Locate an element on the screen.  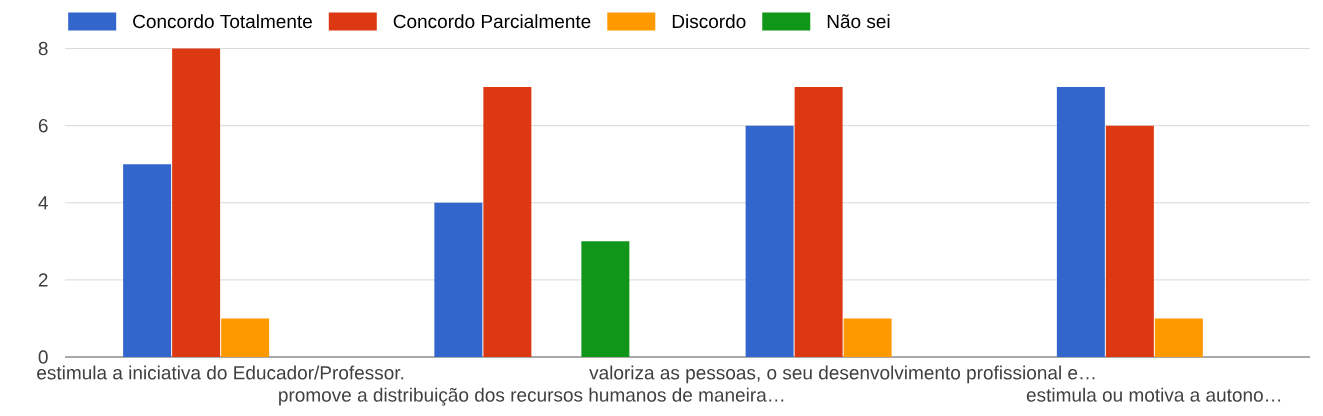
legend-label: Concordo Totalmente is located at coordinates (222, 21).